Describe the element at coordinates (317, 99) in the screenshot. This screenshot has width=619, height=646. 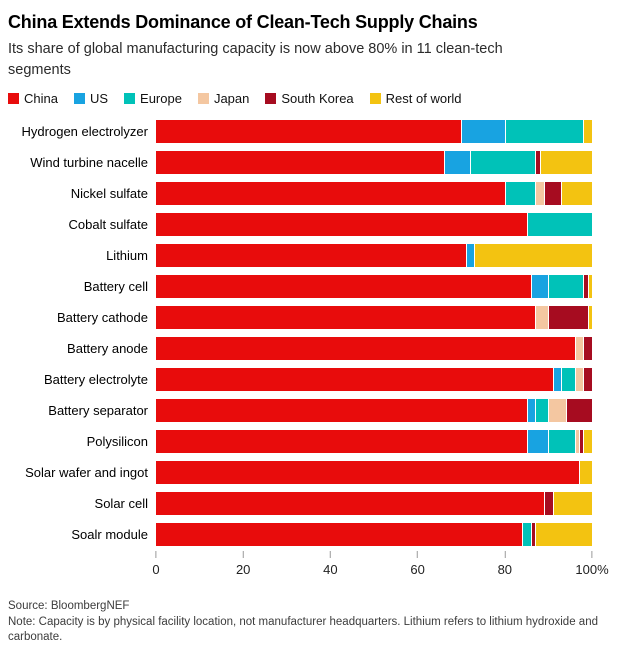
I see `legend-label: South Korea` at that location.